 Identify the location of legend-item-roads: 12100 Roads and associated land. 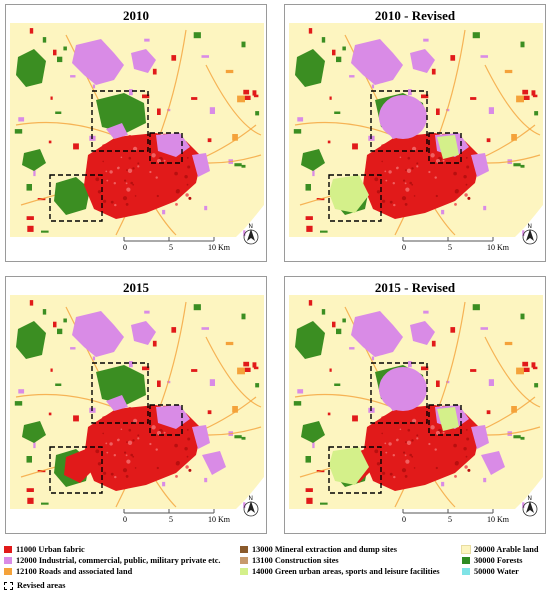
(68, 571).